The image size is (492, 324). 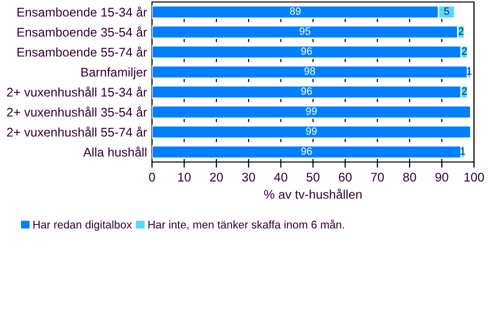 I want to click on legend-label: Har redan digitalbox, so click(x=82, y=225).